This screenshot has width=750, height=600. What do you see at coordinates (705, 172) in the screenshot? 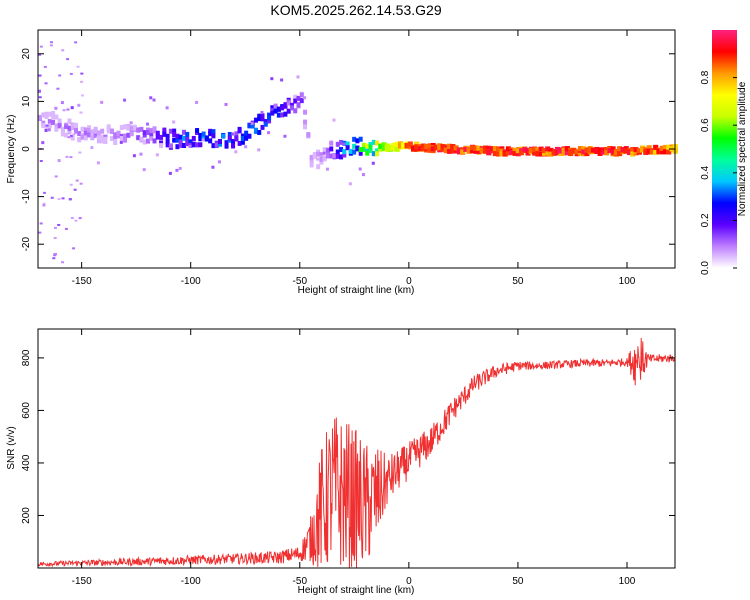
I see `colorbar-tick-label: 0.4` at bounding box center [705, 172].